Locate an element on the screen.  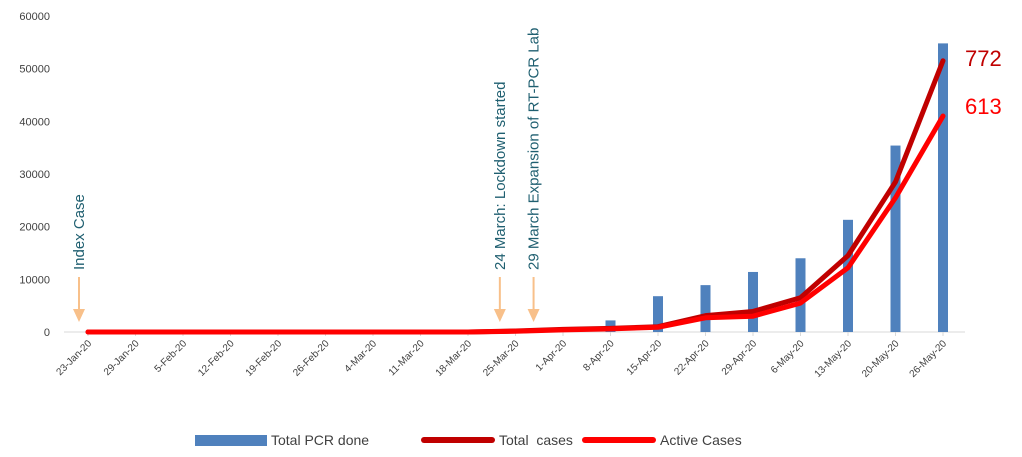
annotation-label: 24 March: Lockdown started is located at coordinates (500, 176).